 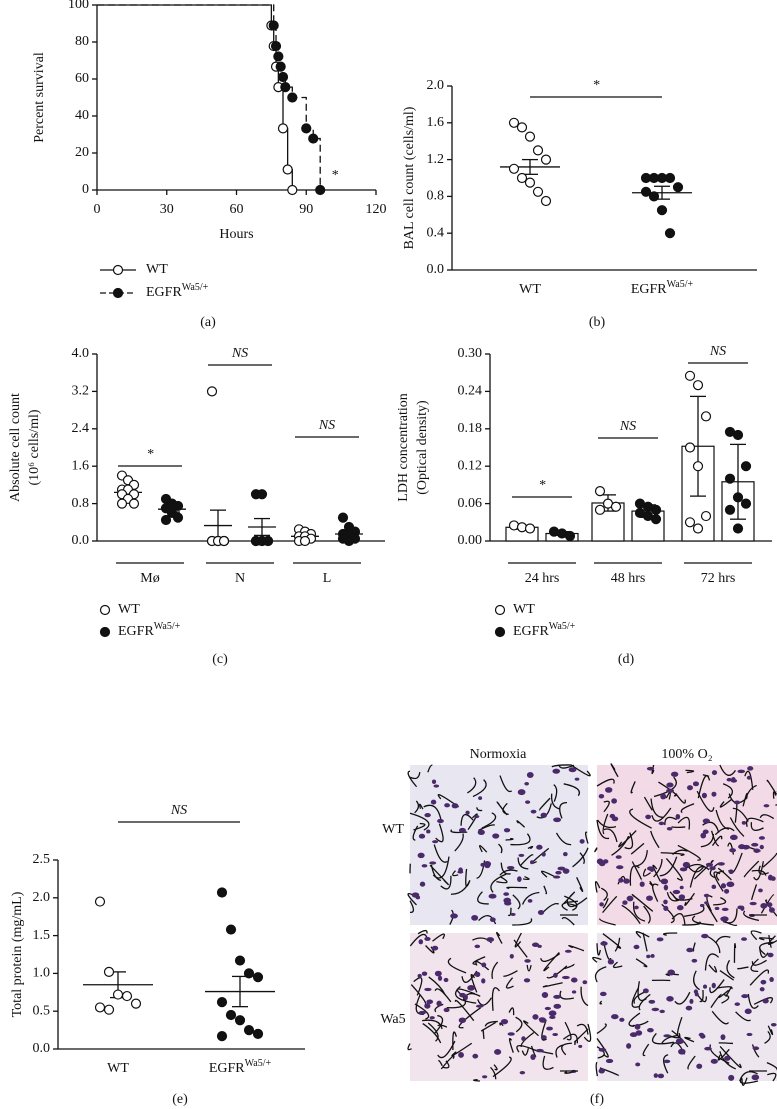 What do you see at coordinates (436, 232) in the screenshot?
I see `y-tick-label: 0.4` at bounding box center [436, 232].